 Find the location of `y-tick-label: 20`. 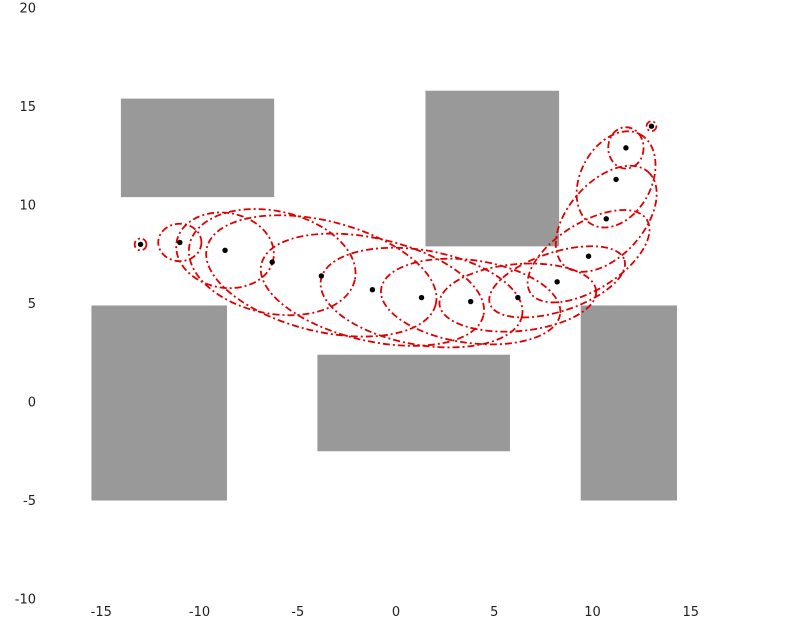

y-tick-label: 20 is located at coordinates (27, 9).